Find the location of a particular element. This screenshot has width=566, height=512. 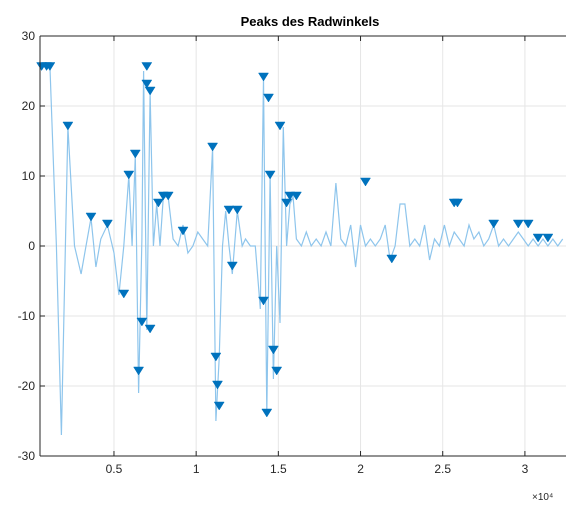

y-tick-label: 20 is located at coordinates (29, 106).